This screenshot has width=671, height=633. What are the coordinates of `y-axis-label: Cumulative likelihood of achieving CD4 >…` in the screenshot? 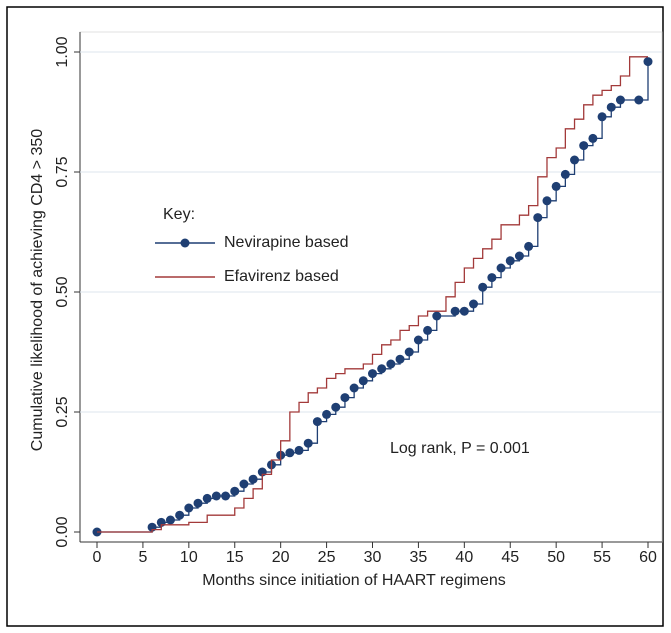 It's located at (37, 290).